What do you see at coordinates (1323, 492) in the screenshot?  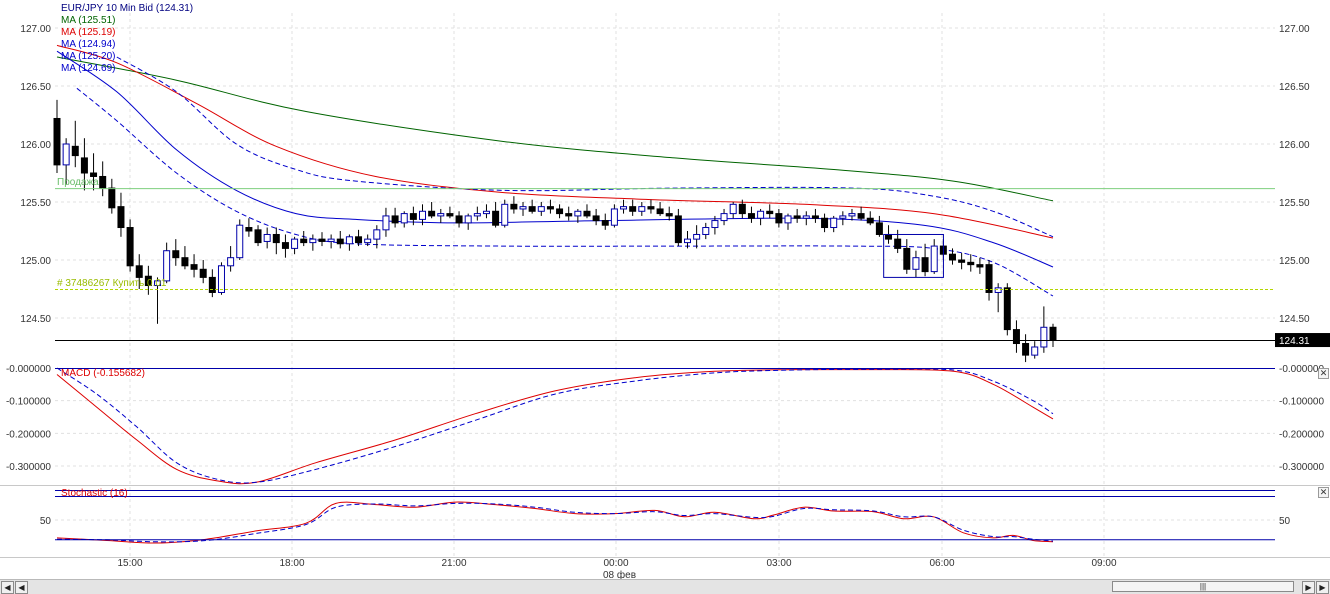 I see `stoch-close-button: ✕` at bounding box center [1323, 492].